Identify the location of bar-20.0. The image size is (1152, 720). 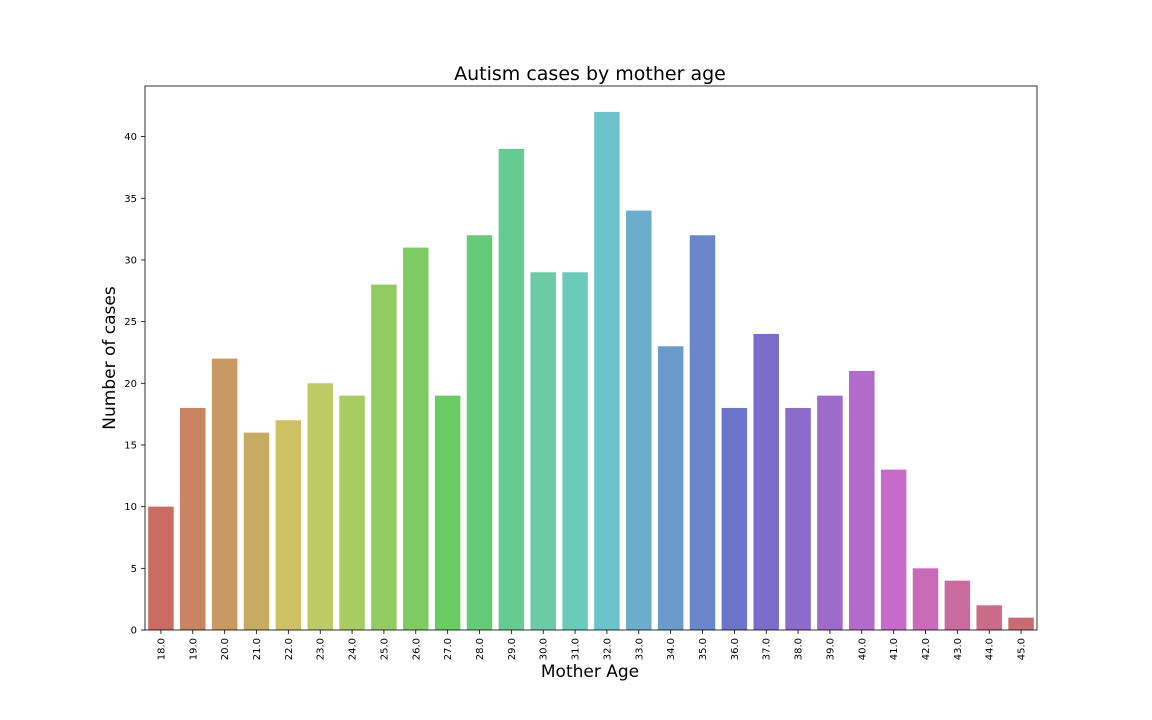
(224, 494).